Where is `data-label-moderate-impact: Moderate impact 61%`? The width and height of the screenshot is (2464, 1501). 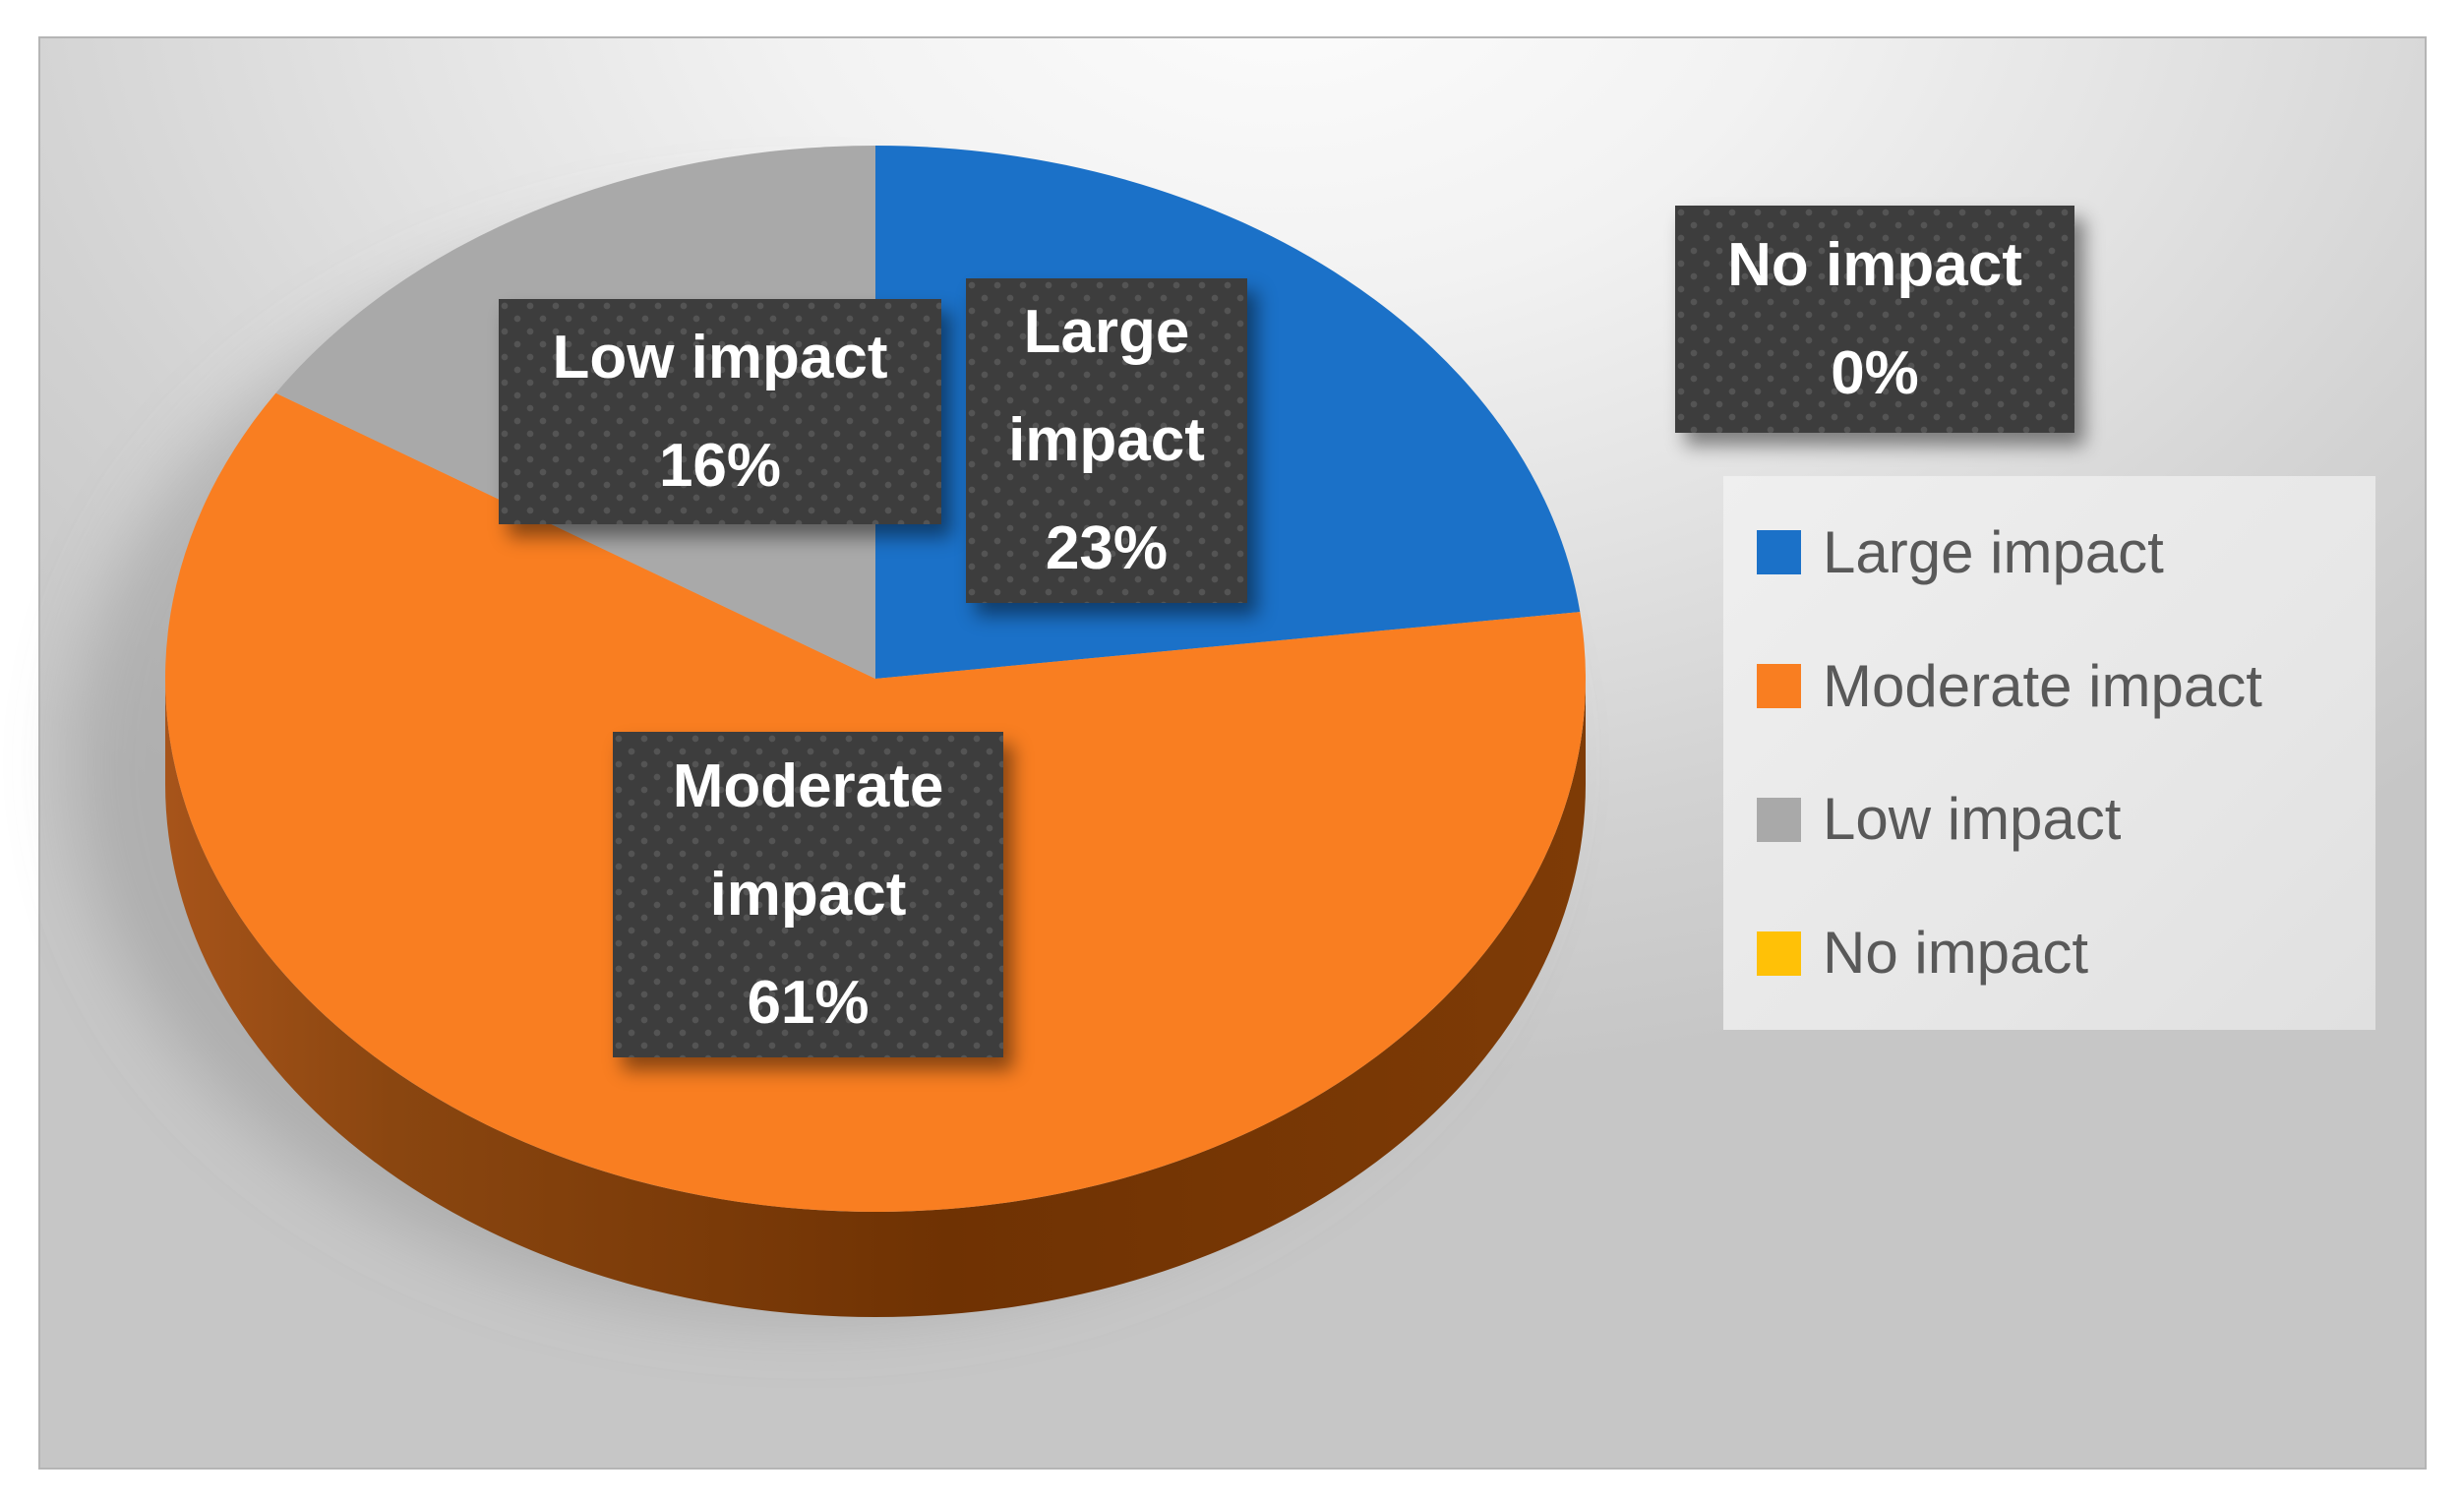 data-label-moderate-impact: Moderate impact 61% is located at coordinates (808, 895).